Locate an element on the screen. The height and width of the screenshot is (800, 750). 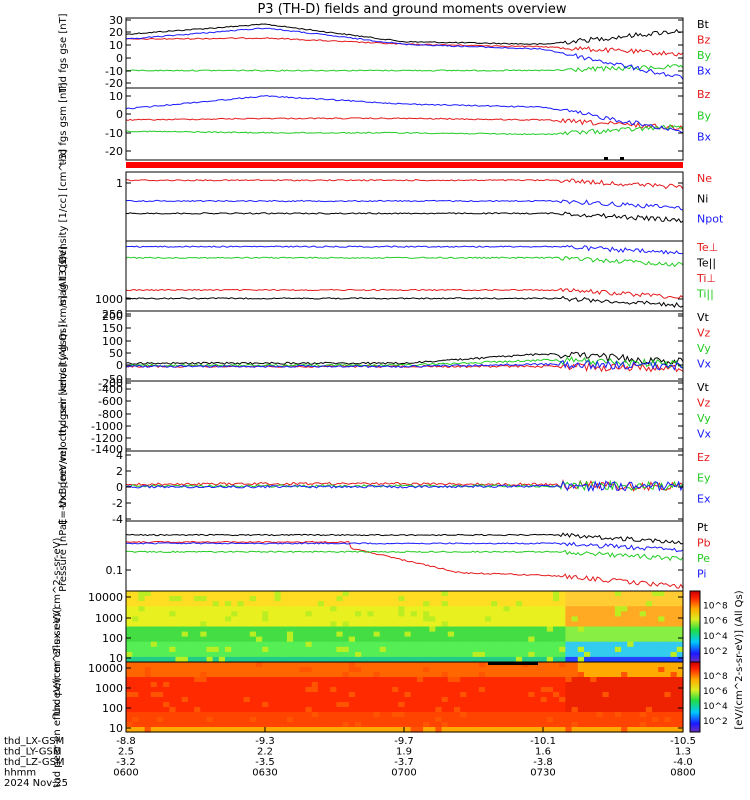
legend-pb: Pb is located at coordinates (704, 543).